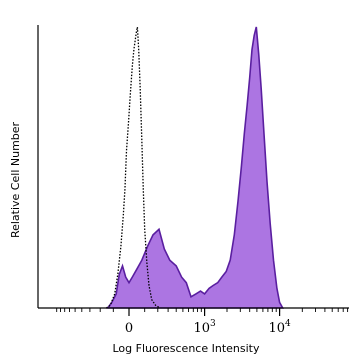 This screenshot has height=356, width=351. I want to click on y-axis-title: Relative Cell Number, so click(15, 179).